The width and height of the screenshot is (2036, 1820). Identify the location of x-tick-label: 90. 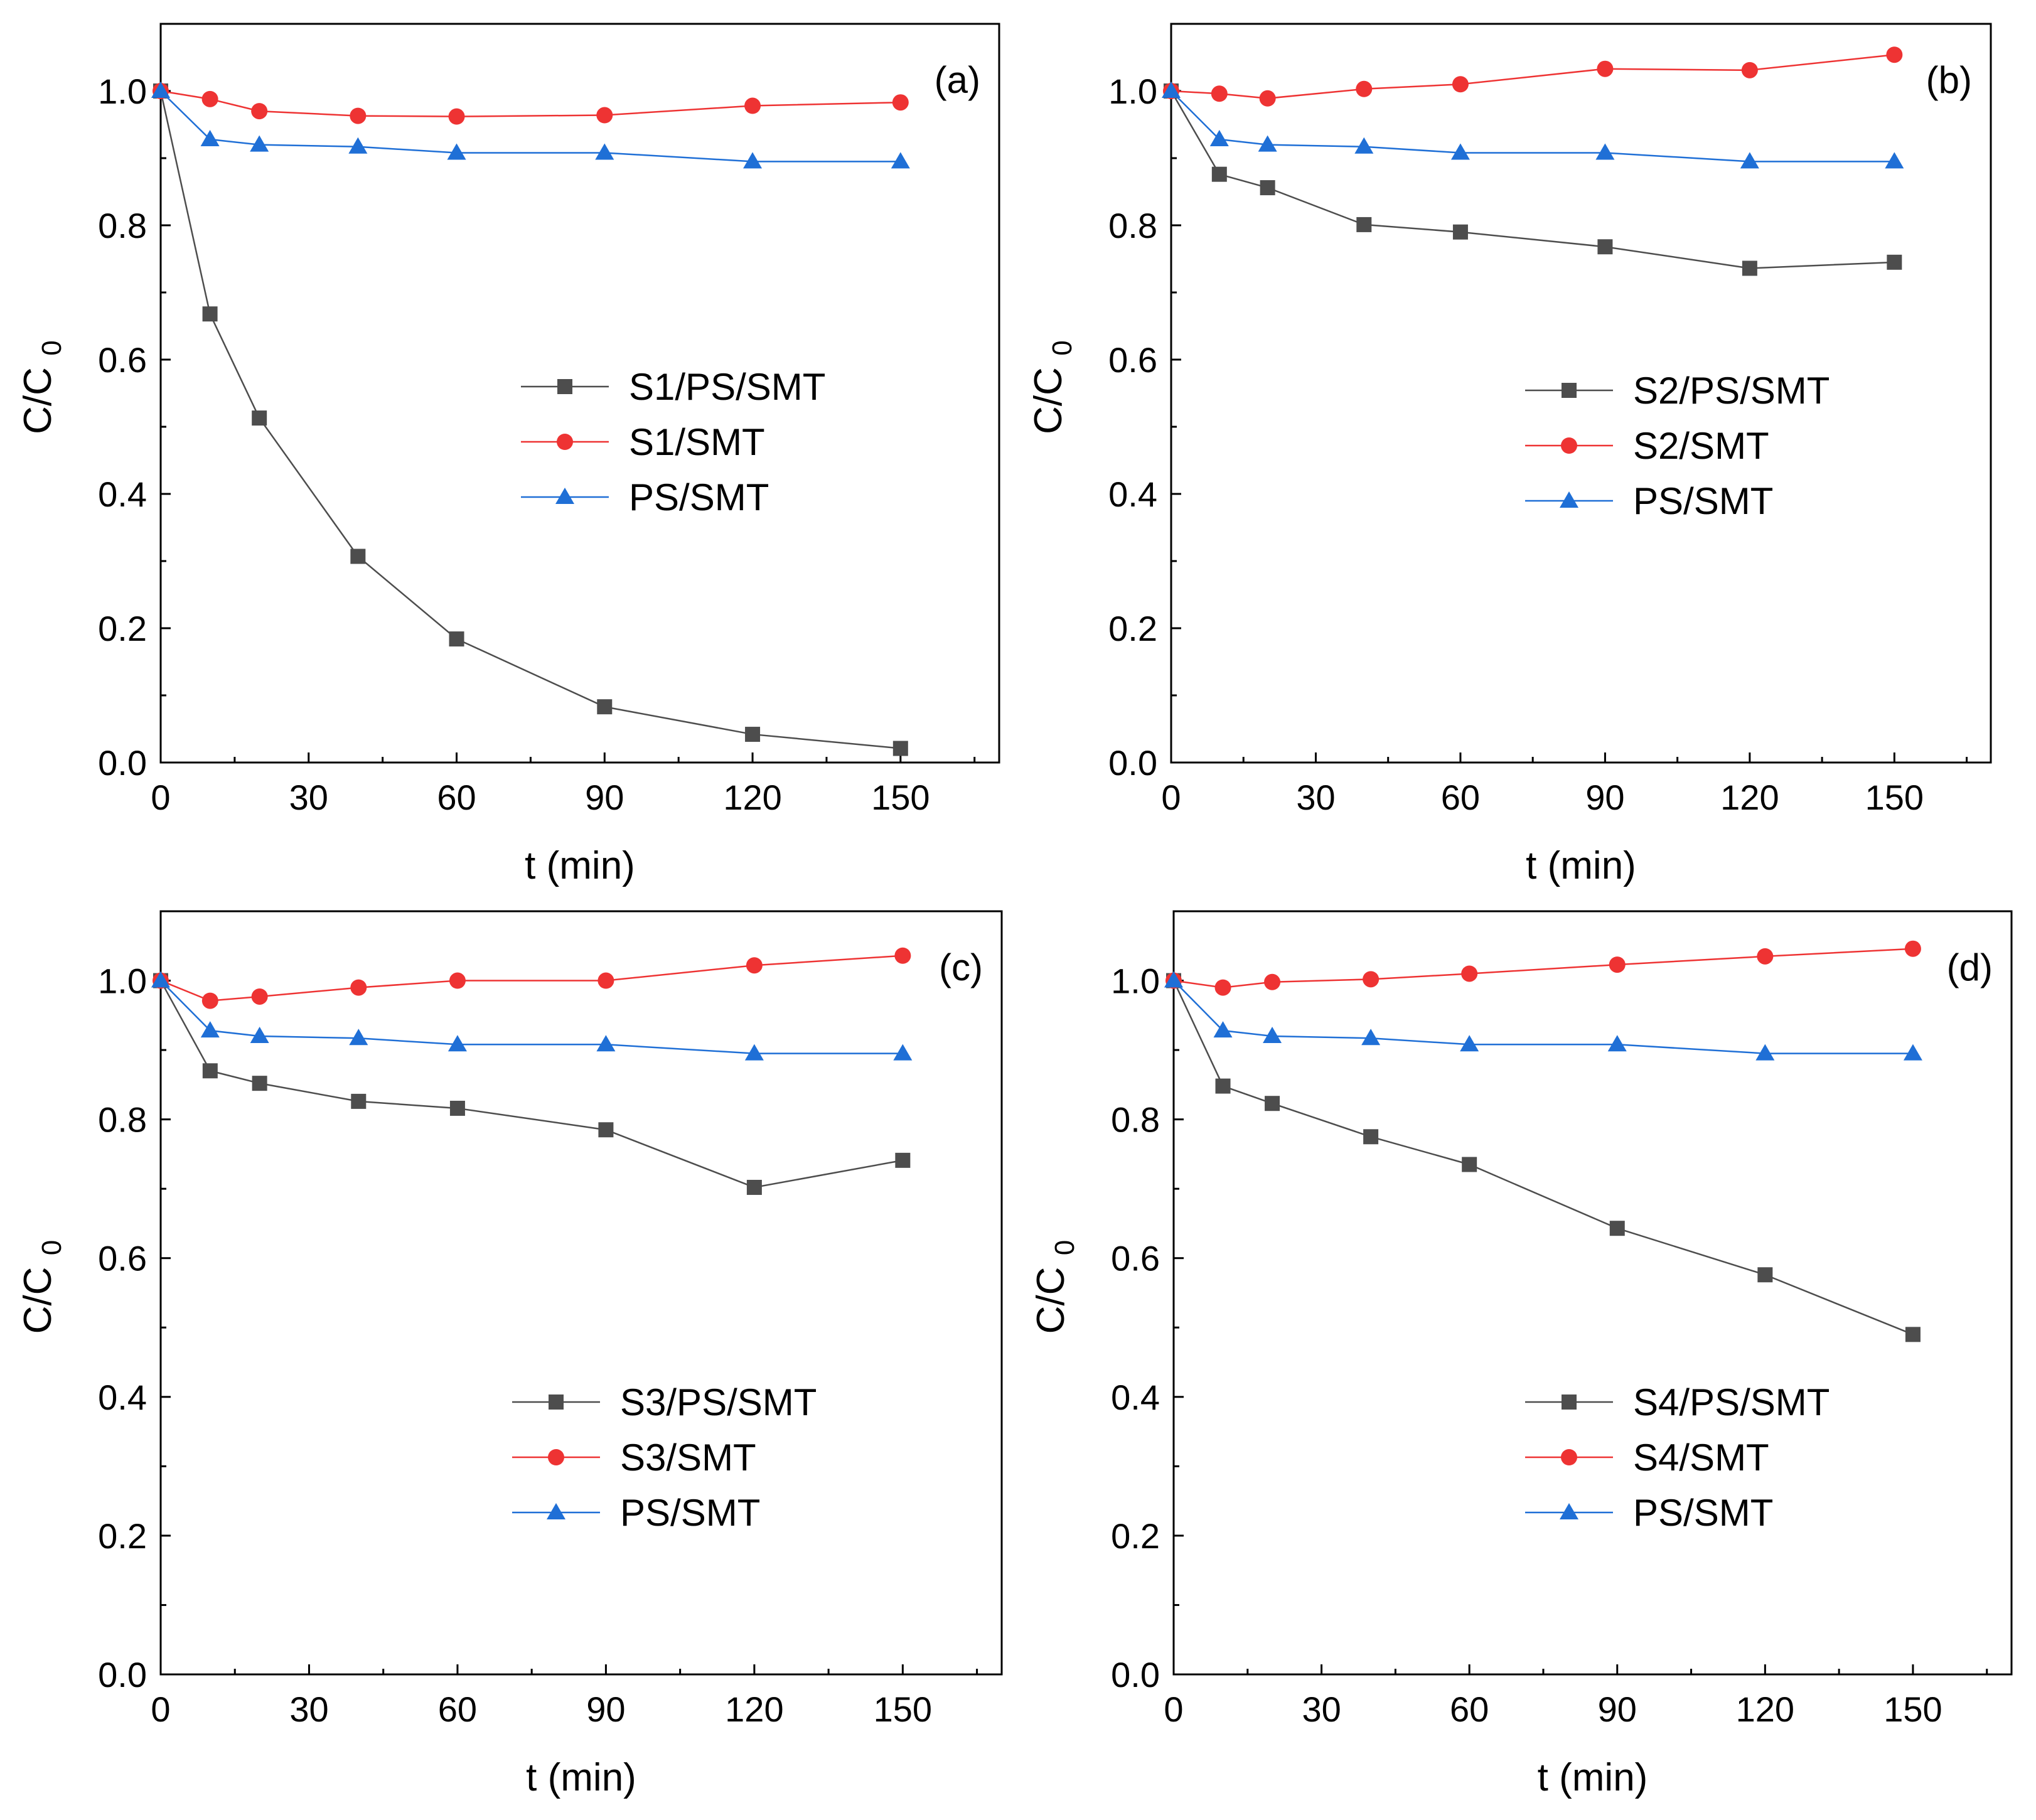
(605, 1709).